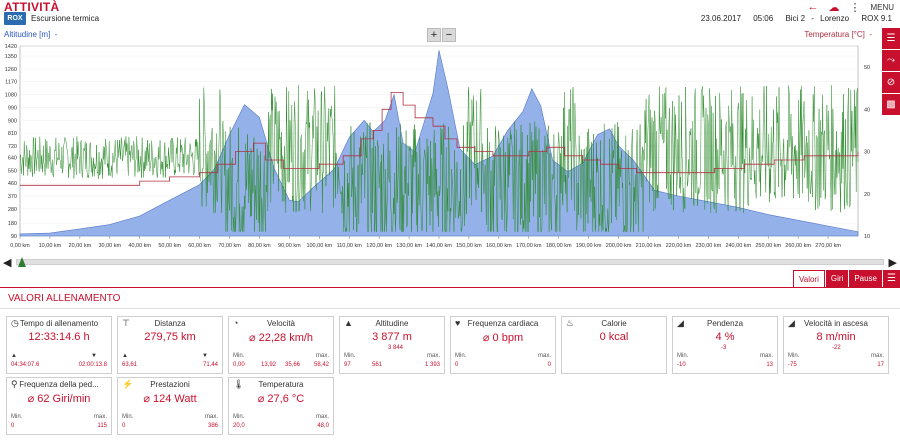  I want to click on section-divider, so click(450, 308).